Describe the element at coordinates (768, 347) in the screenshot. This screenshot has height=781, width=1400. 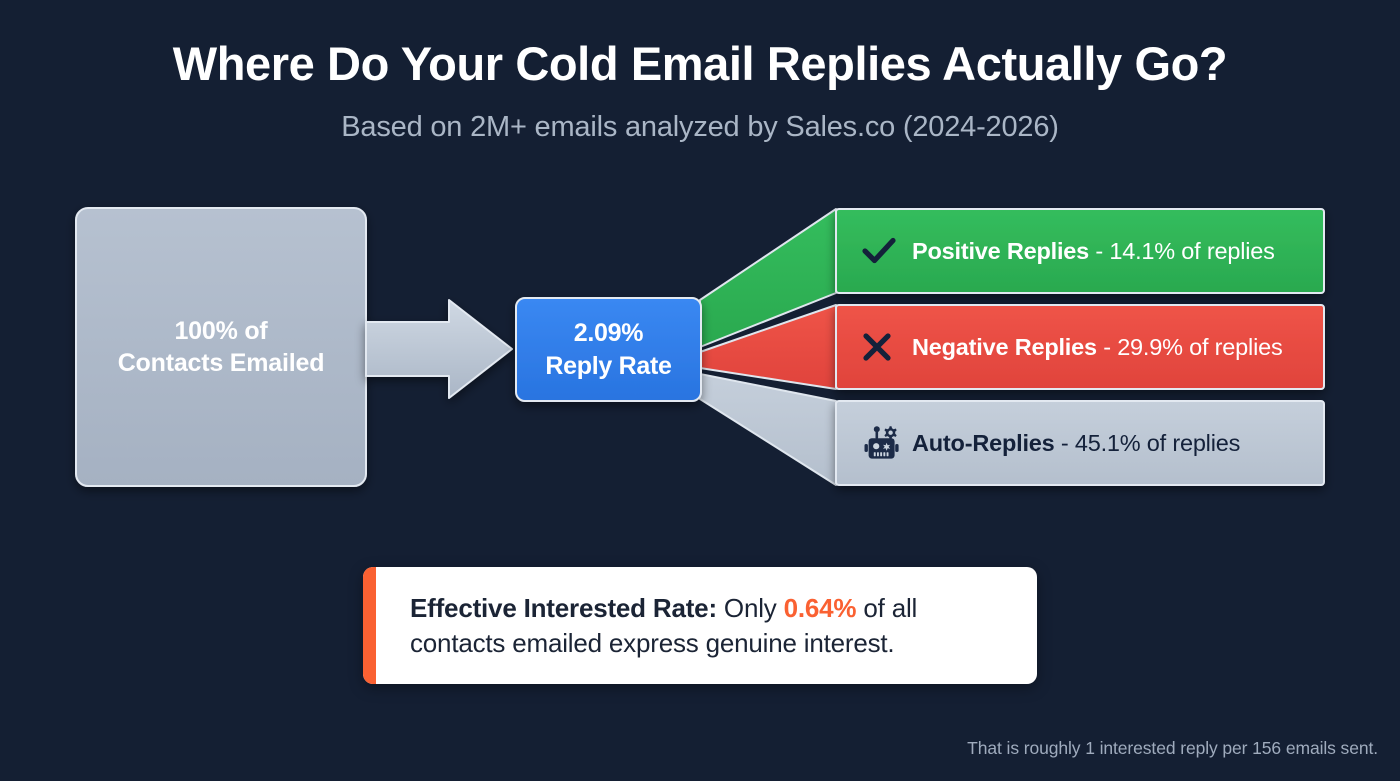
I see `funnel-wedges` at that location.